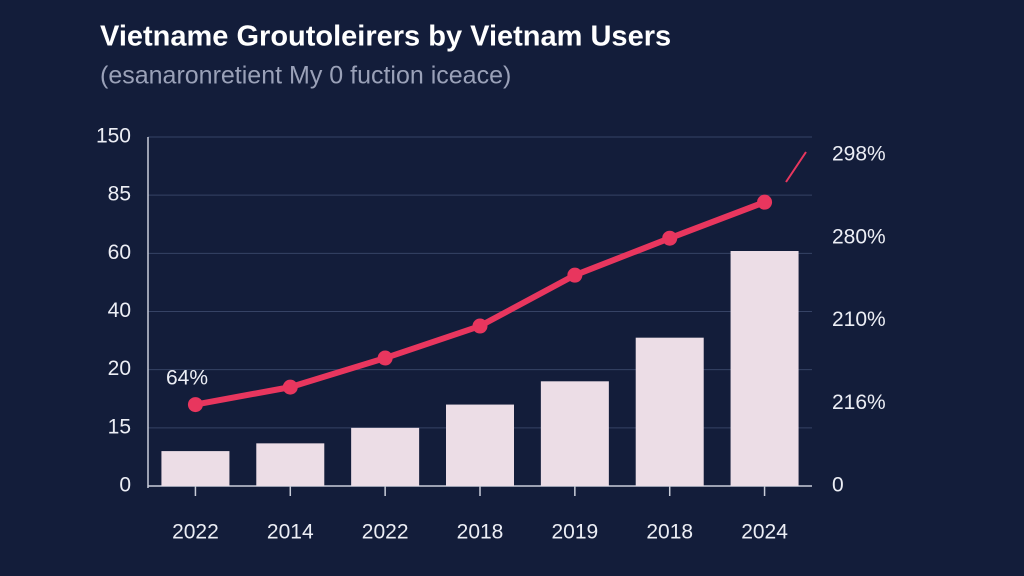  What do you see at coordinates (385, 37) in the screenshot?
I see `chart-title: Vietname Groutoleirers by Vietnam Users` at bounding box center [385, 37].